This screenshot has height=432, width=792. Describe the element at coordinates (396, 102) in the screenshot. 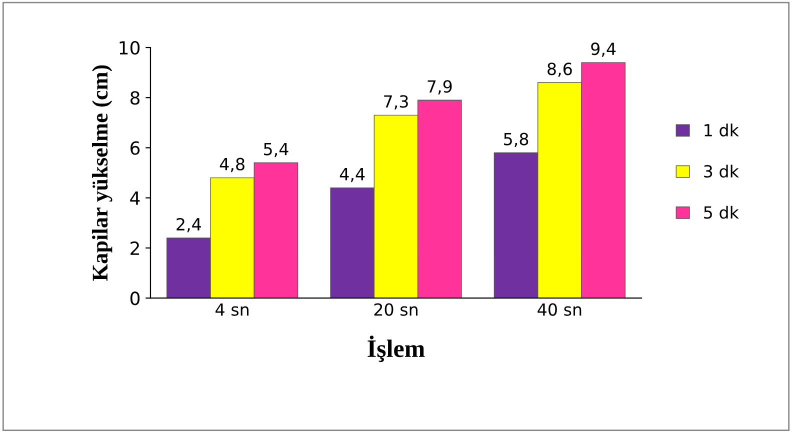

I see `data-label: 7,3` at that location.